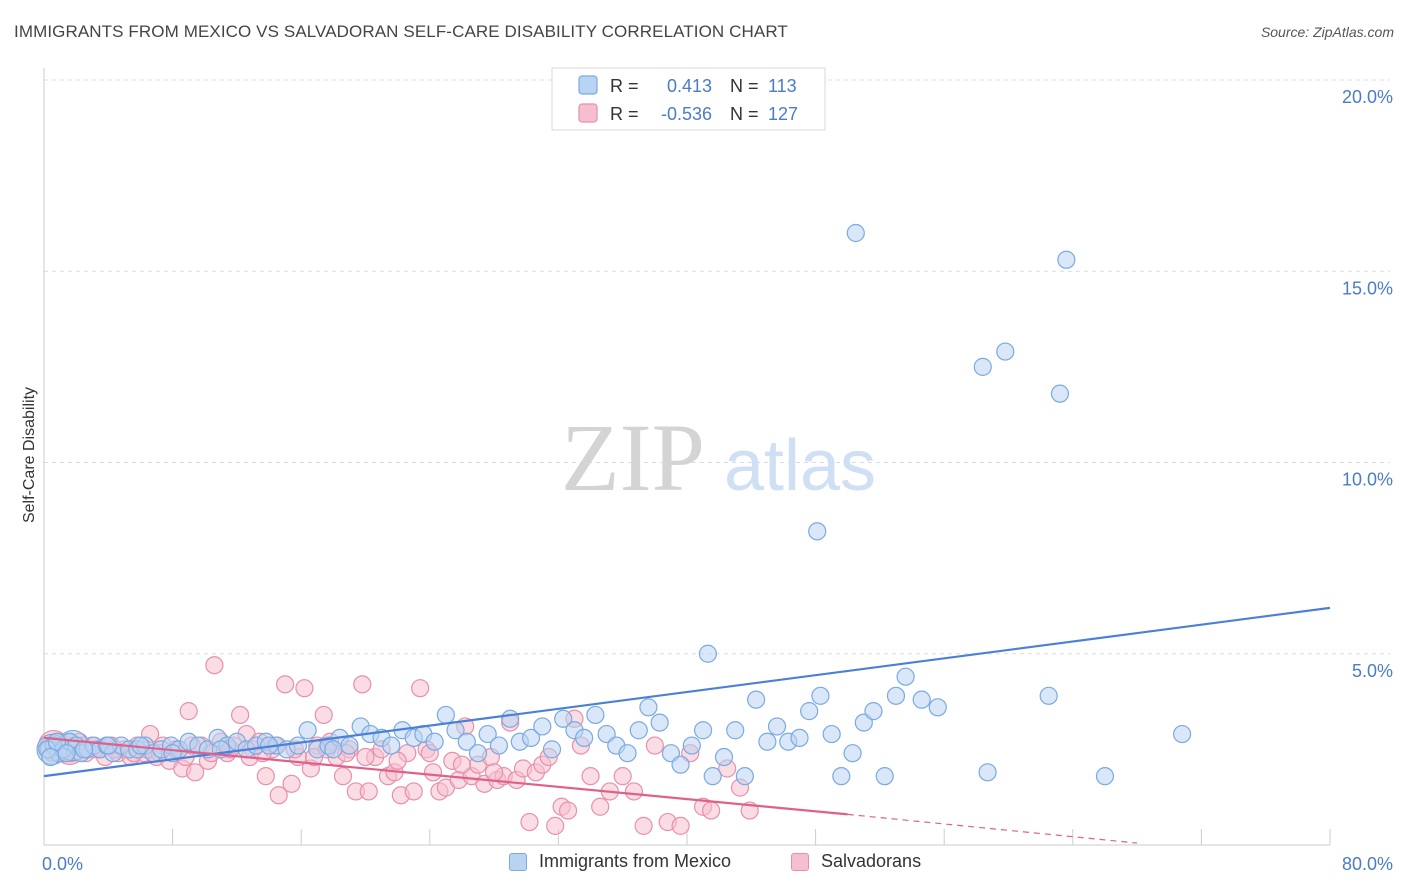  I want to click on x-tick-label: 80.0%, so click(1367, 864).